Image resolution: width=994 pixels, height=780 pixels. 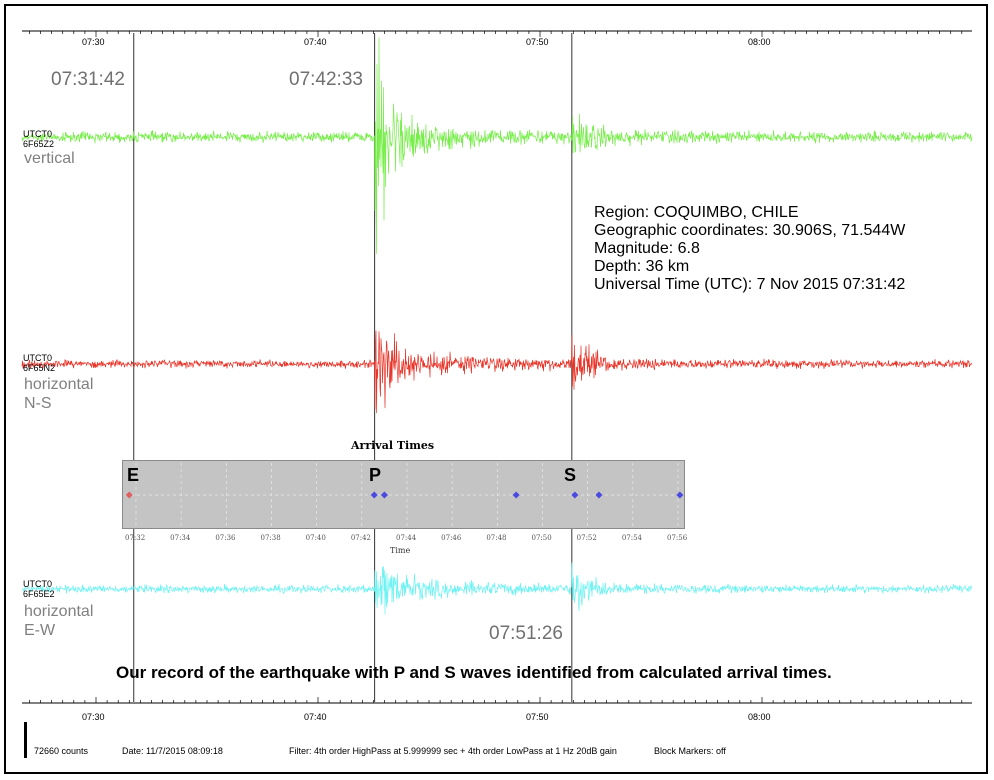 What do you see at coordinates (315, 538) in the screenshot?
I see `arrival-panel-tick-label: 07:40` at bounding box center [315, 538].